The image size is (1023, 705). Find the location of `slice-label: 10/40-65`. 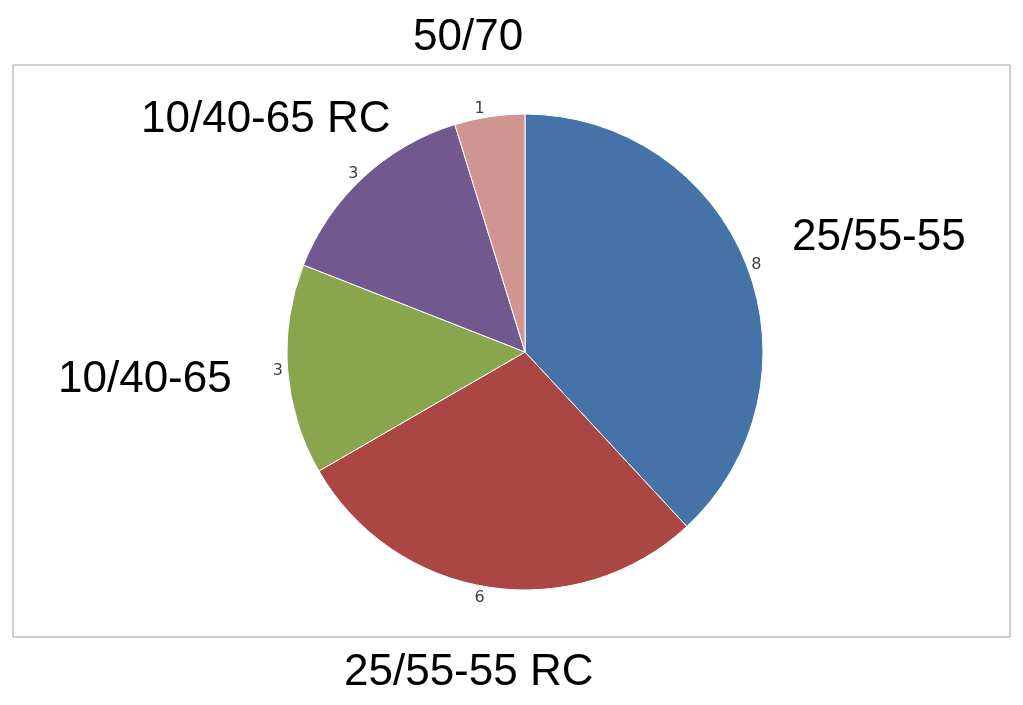

slice-label: 10/40-65 is located at coordinates (145, 376).